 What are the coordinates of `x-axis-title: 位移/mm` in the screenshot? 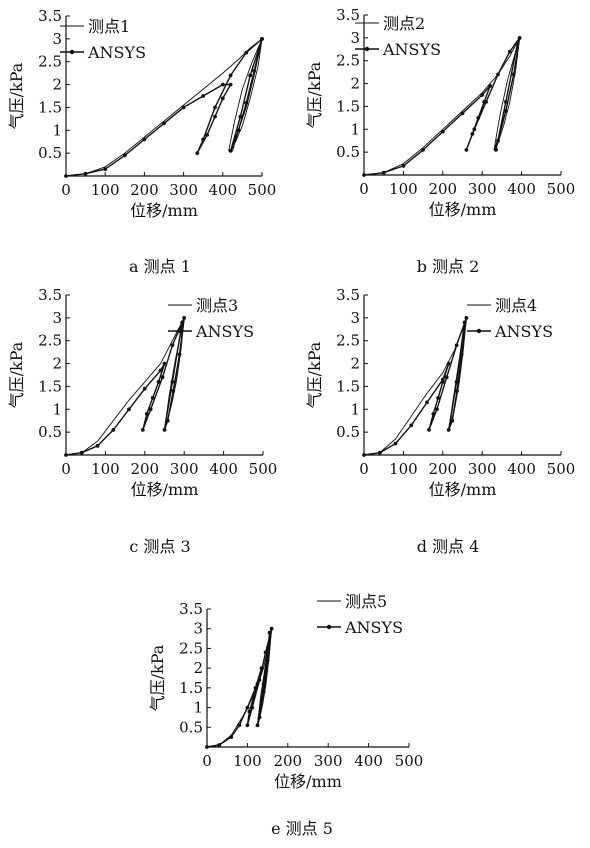 It's located at (463, 209).